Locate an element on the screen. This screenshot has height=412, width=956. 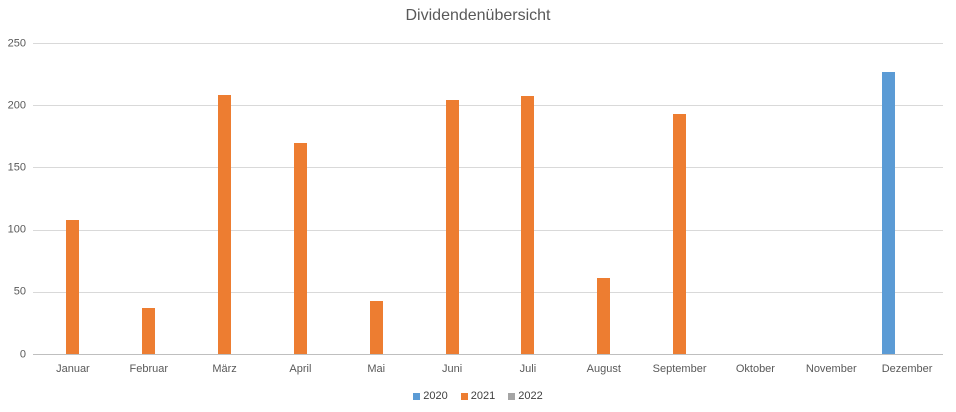
x-axis-label-januar: Januar is located at coordinates (73, 369).